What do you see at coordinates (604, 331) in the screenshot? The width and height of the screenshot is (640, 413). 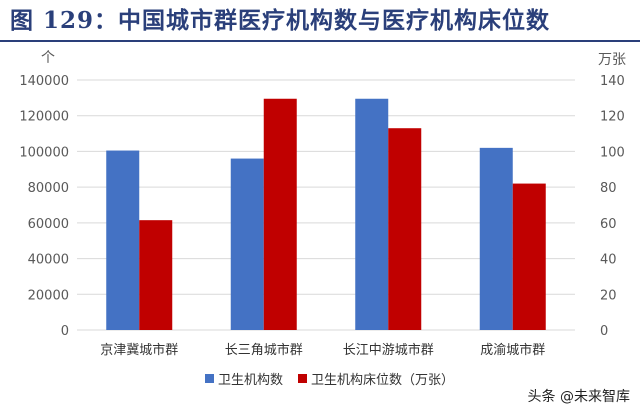 I see `y-right-tick-label: 0` at bounding box center [604, 331].